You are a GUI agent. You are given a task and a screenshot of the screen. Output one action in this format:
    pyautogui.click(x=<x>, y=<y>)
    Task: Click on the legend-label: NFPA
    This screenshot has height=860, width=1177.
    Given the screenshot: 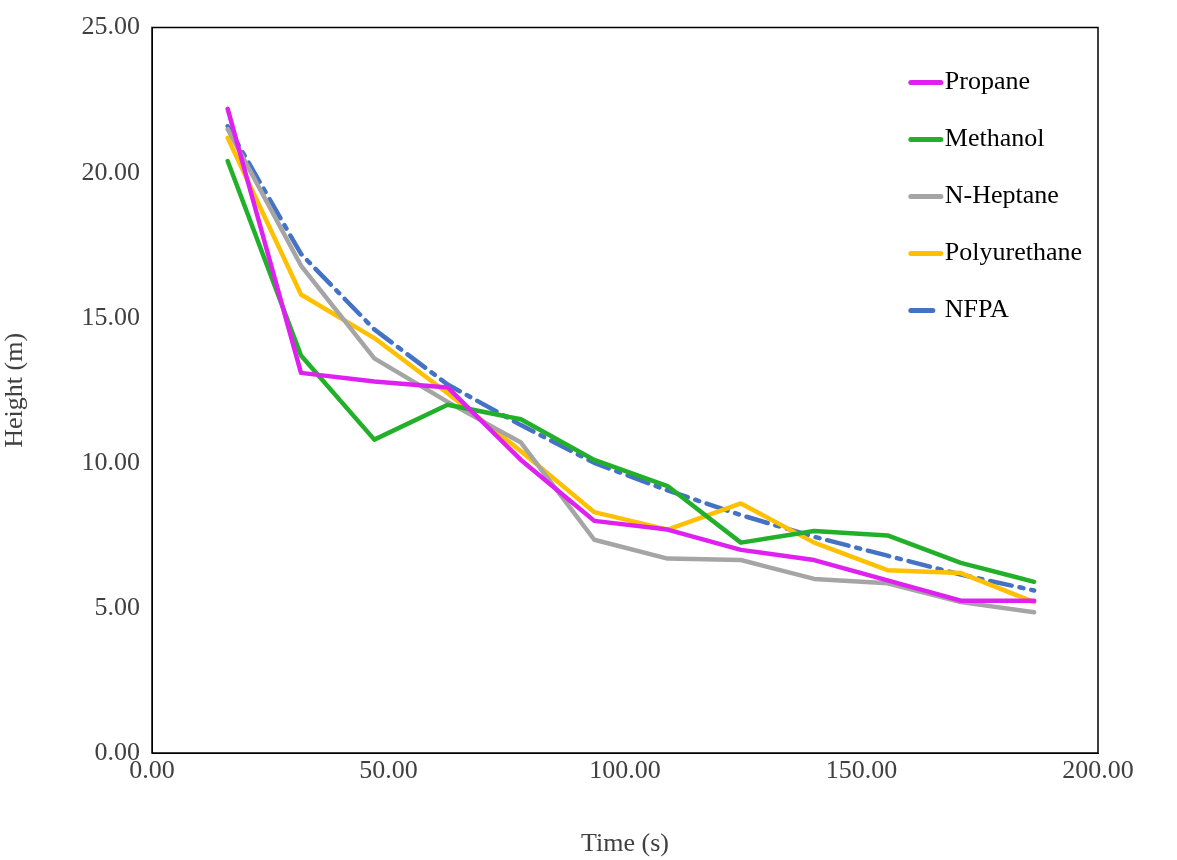 What is the action you would take?
    pyautogui.click(x=977, y=309)
    